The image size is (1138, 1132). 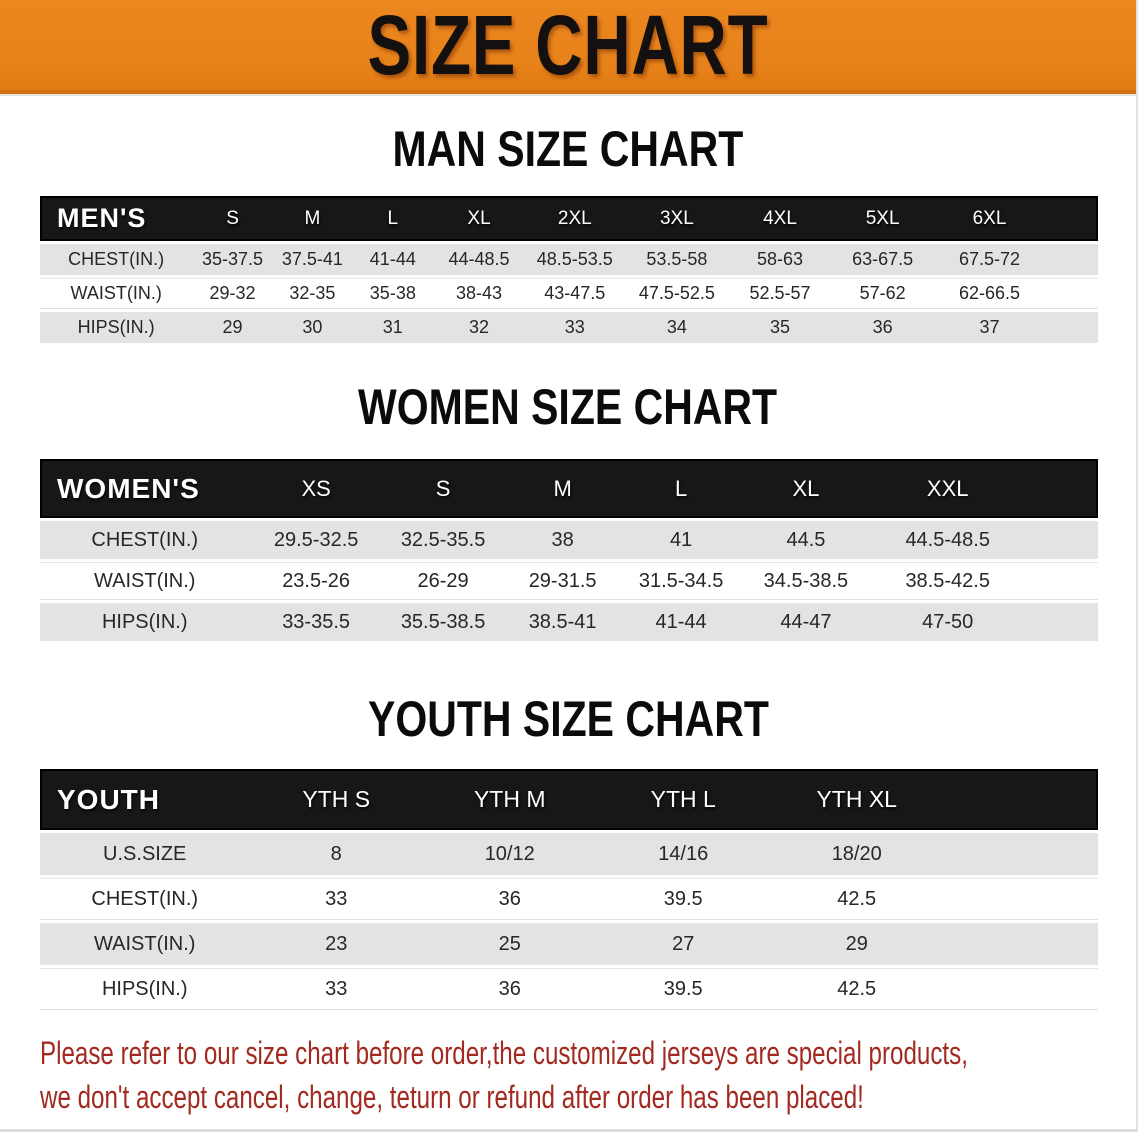 What do you see at coordinates (681, 581) in the screenshot?
I see `size-value-cell: 31.5-34.5` at bounding box center [681, 581].